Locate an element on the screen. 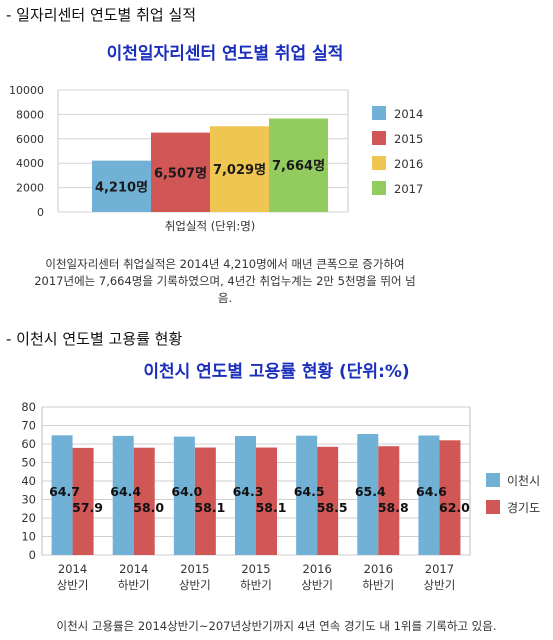  chart2-data-label: 64.0 is located at coordinates (186, 491).